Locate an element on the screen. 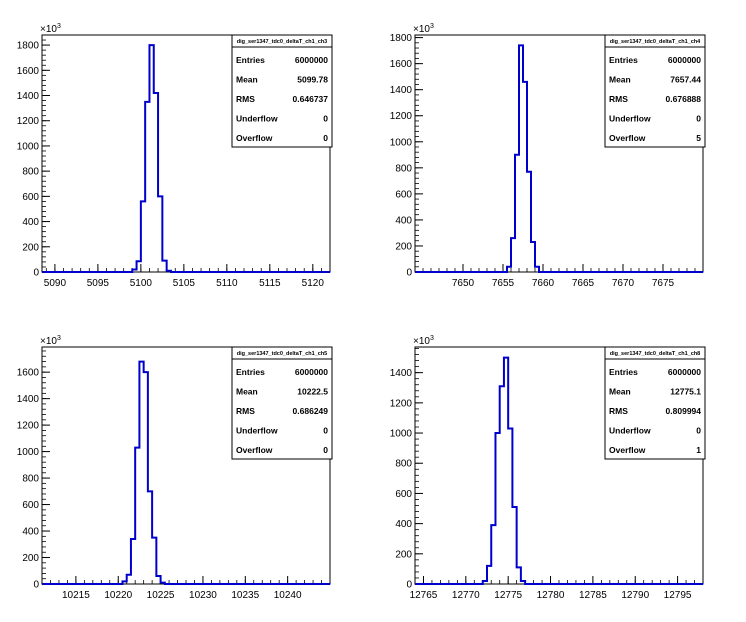 This screenshot has height=622, width=746. x-tick-label: 12775 is located at coordinates (508, 595).